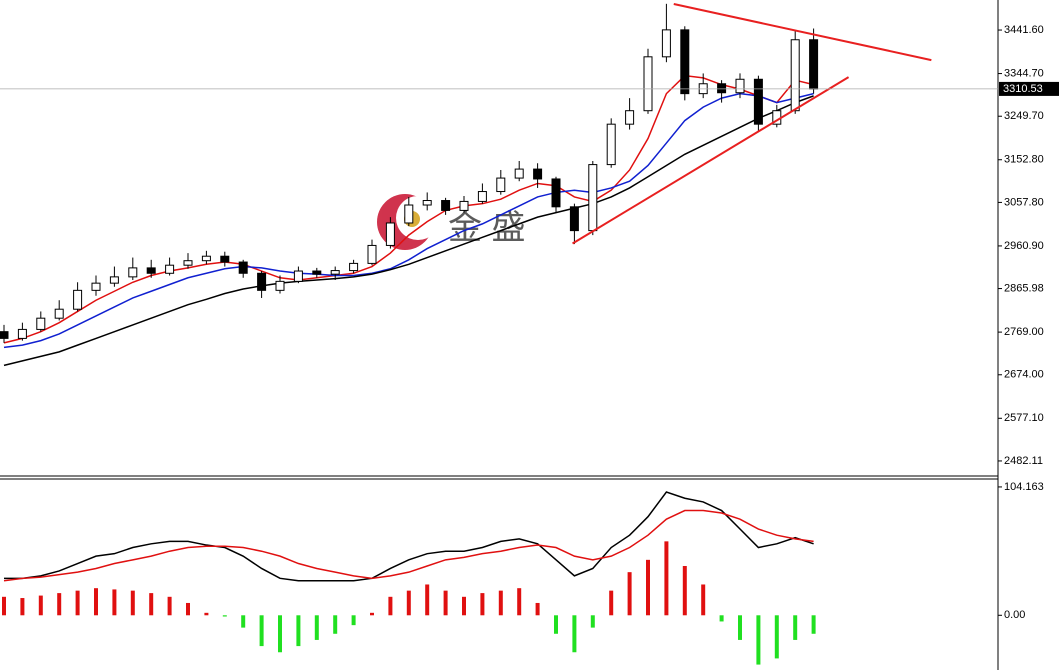 This screenshot has width=1059, height=670. Describe the element at coordinates (1024, 418) in the screenshot. I see `y-tick-label: 2577.10` at that location.